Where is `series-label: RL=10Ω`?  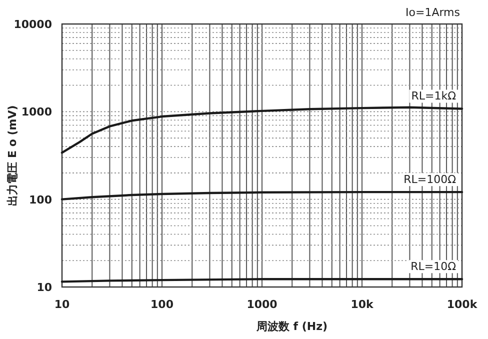
series-label: RL=10Ω is located at coordinates (433, 267).